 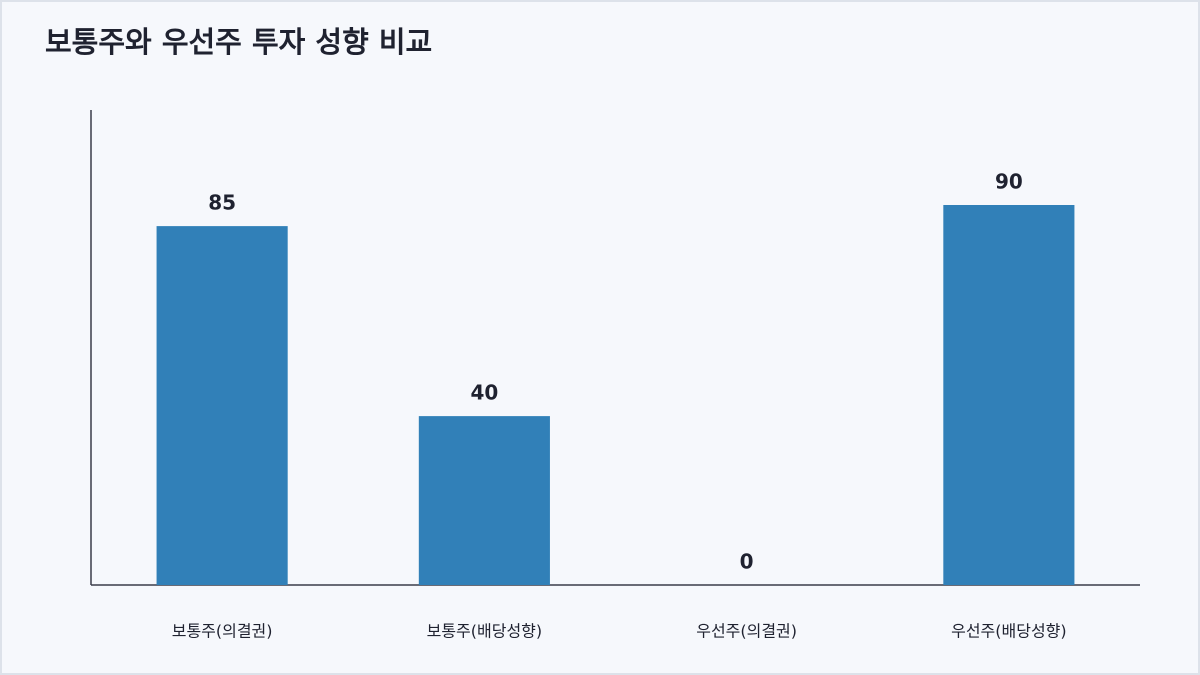 I want to click on value-label: 90, so click(x=1009, y=182).